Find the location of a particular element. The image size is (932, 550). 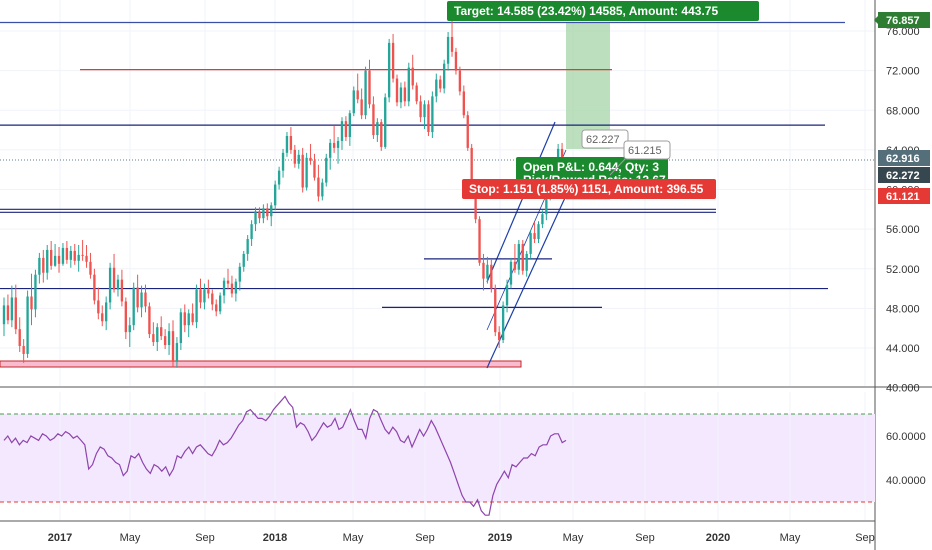

time-axis: 2017 May Sep 2018 May Sep 2019 May Sep 2020 May Sep is located at coordinates (437, 532).